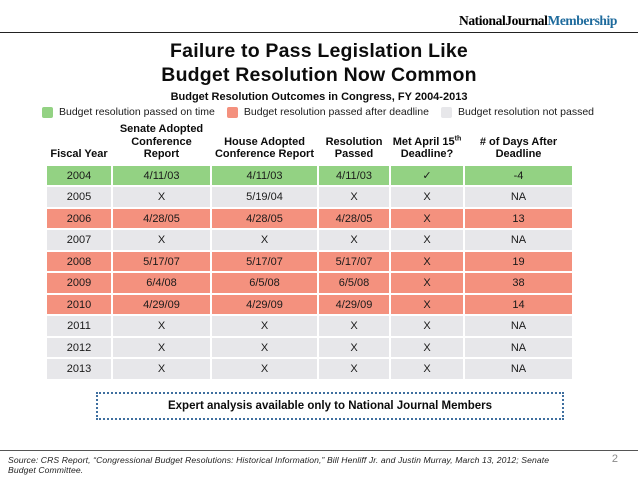 This screenshot has height=479, width=638. What do you see at coordinates (79, 197) in the screenshot?
I see `cell-fiscal-year: 2005` at bounding box center [79, 197].